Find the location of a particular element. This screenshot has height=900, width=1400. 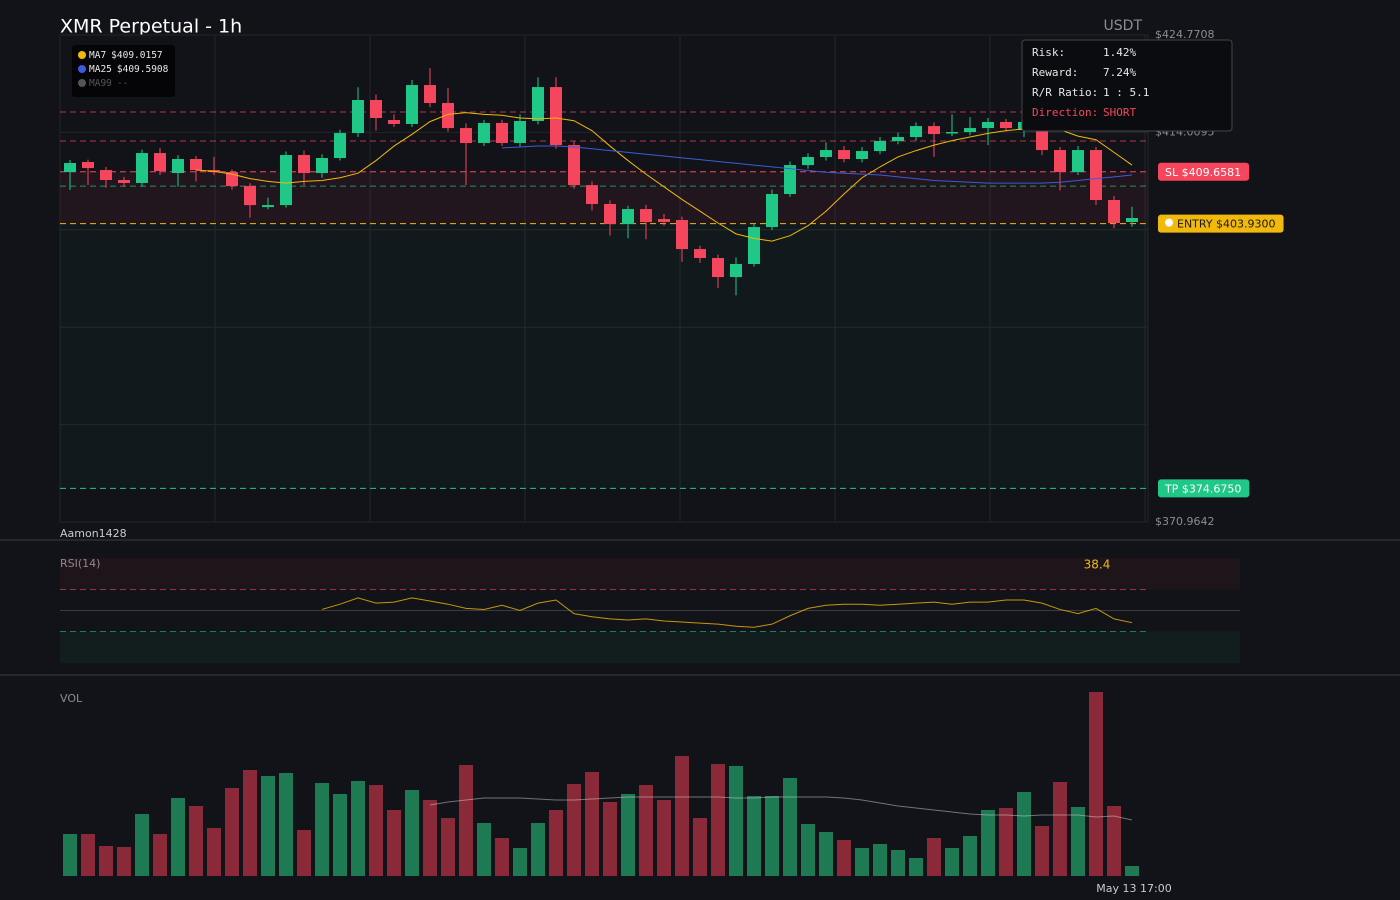

risk-label: Risk: is located at coordinates (1048, 52).